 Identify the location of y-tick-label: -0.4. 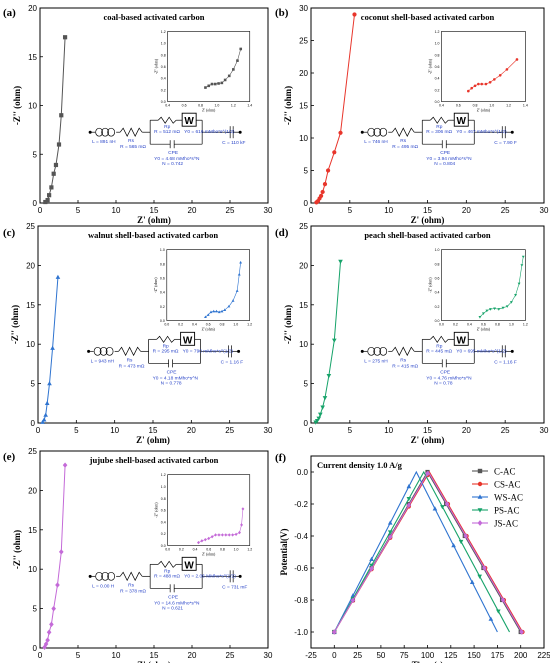
(301, 536).